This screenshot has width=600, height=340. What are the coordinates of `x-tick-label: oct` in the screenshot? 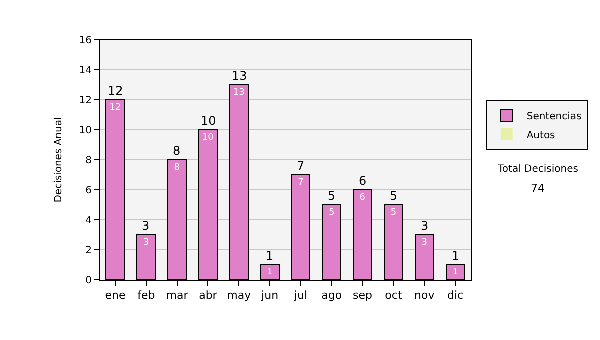 It's located at (394, 295).